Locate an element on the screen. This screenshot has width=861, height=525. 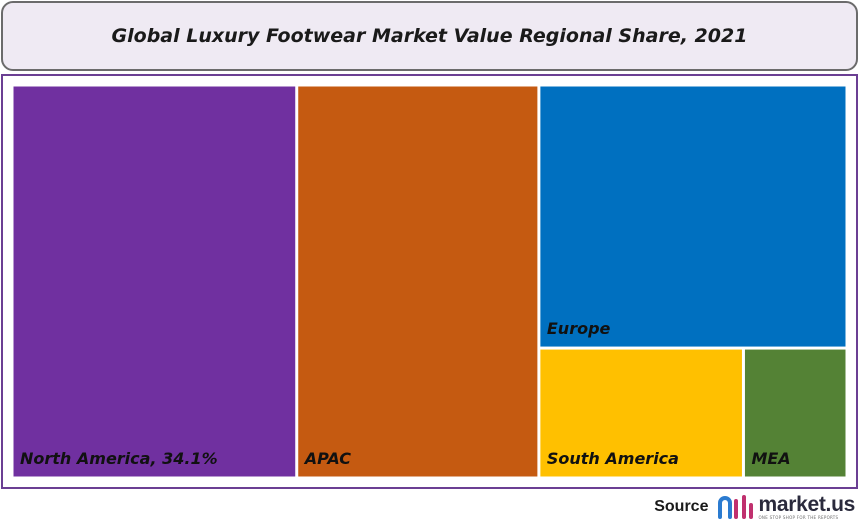
treemap-label-north-america: North America, 34.1% is located at coordinates (119, 458).